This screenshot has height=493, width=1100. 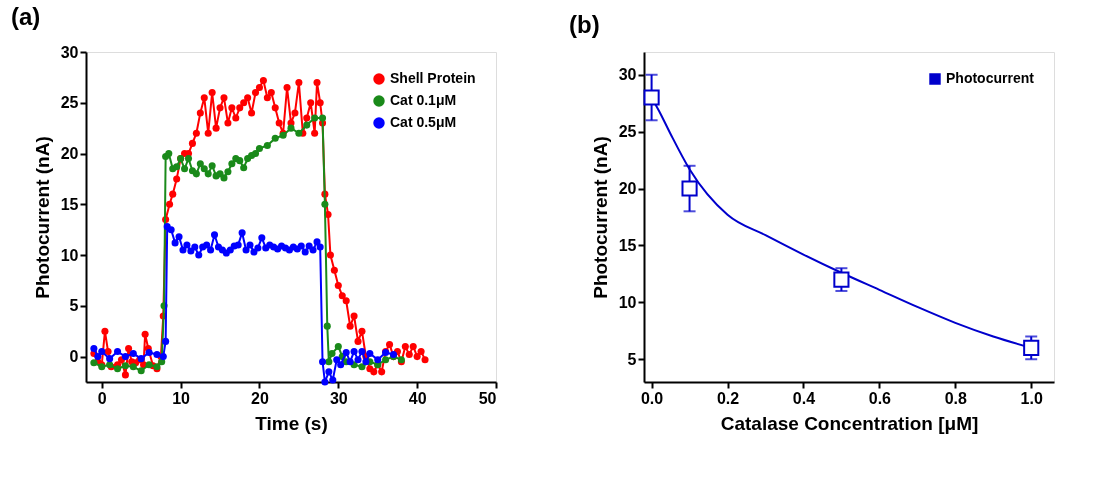 What do you see at coordinates (990, 78) in the screenshot?
I see `legend-label: Photocurrent` at bounding box center [990, 78].